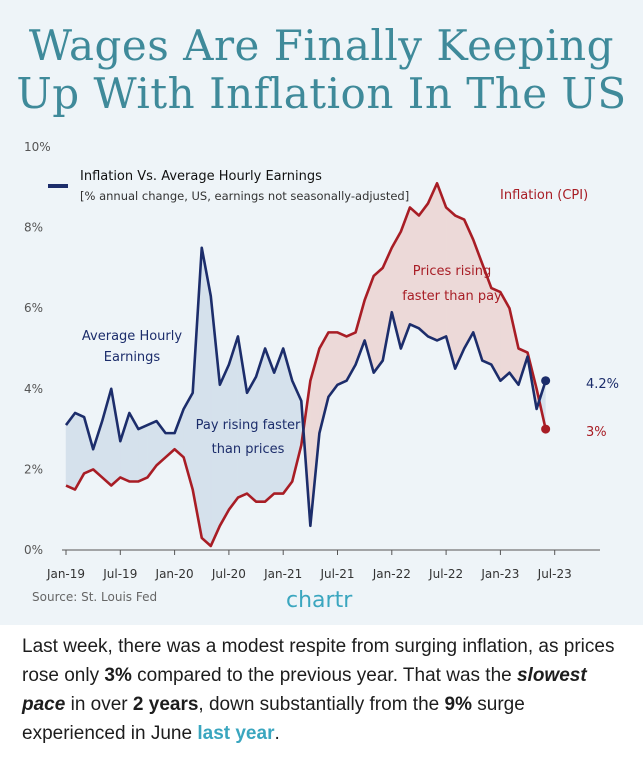 This screenshot has height=764, width=643. What do you see at coordinates (458, 704) in the screenshot?
I see `article-highlight-9pct: 9%` at bounding box center [458, 704].